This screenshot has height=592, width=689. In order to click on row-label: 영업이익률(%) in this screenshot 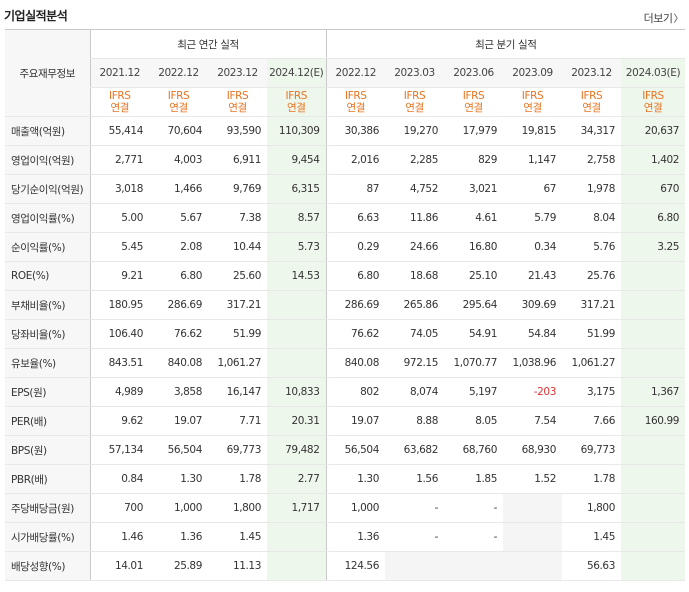, I will do `click(47, 218)`.